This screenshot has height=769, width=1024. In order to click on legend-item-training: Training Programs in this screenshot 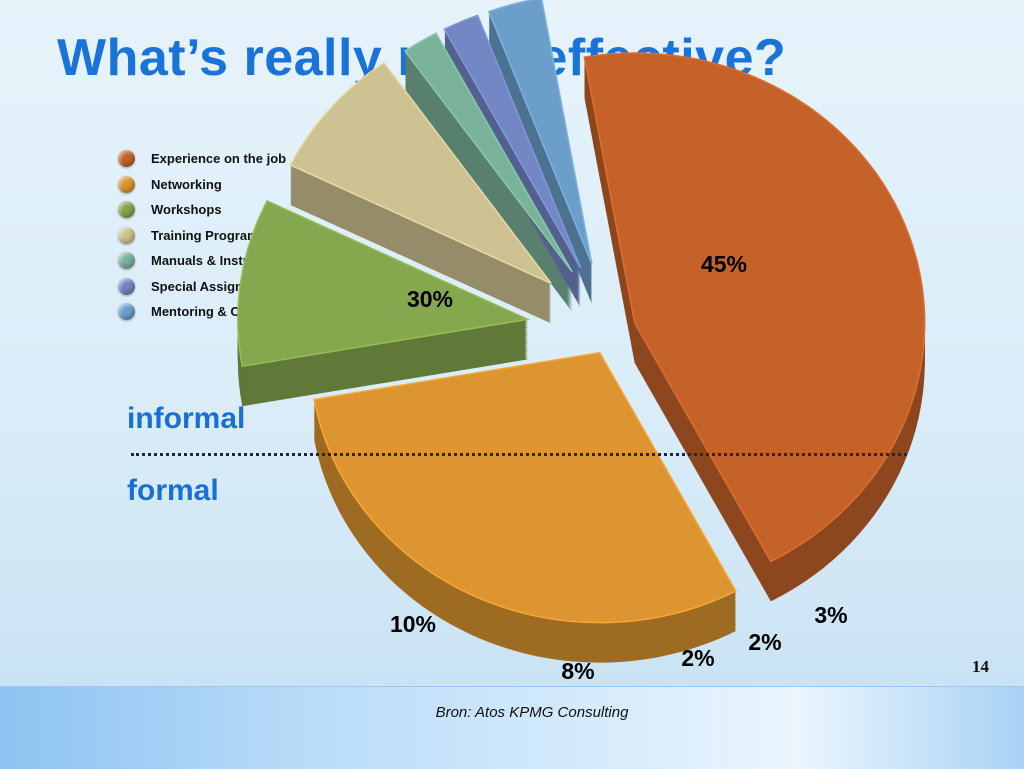, I will do `click(228, 236)`.